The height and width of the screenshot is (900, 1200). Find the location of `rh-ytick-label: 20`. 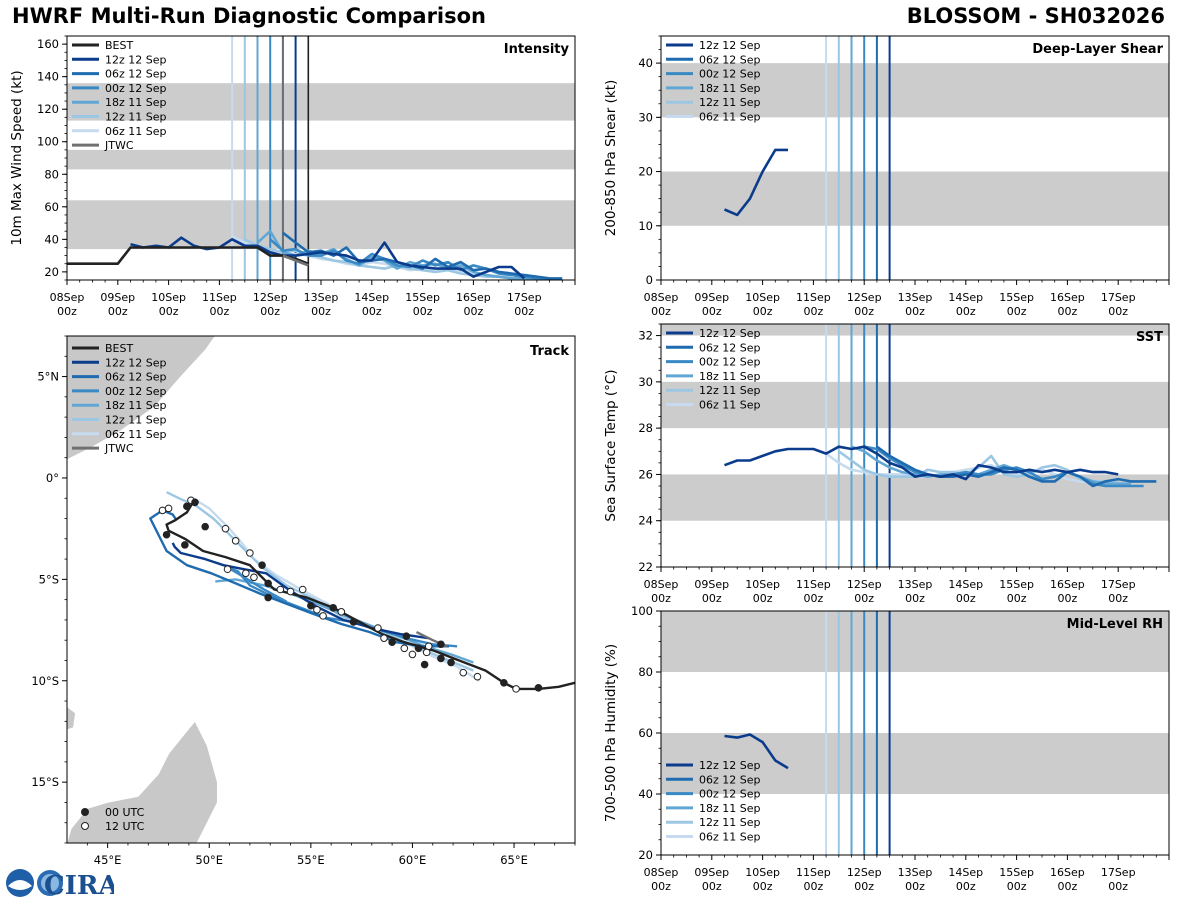

rh-ytick-label: 20 is located at coordinates (645, 855).